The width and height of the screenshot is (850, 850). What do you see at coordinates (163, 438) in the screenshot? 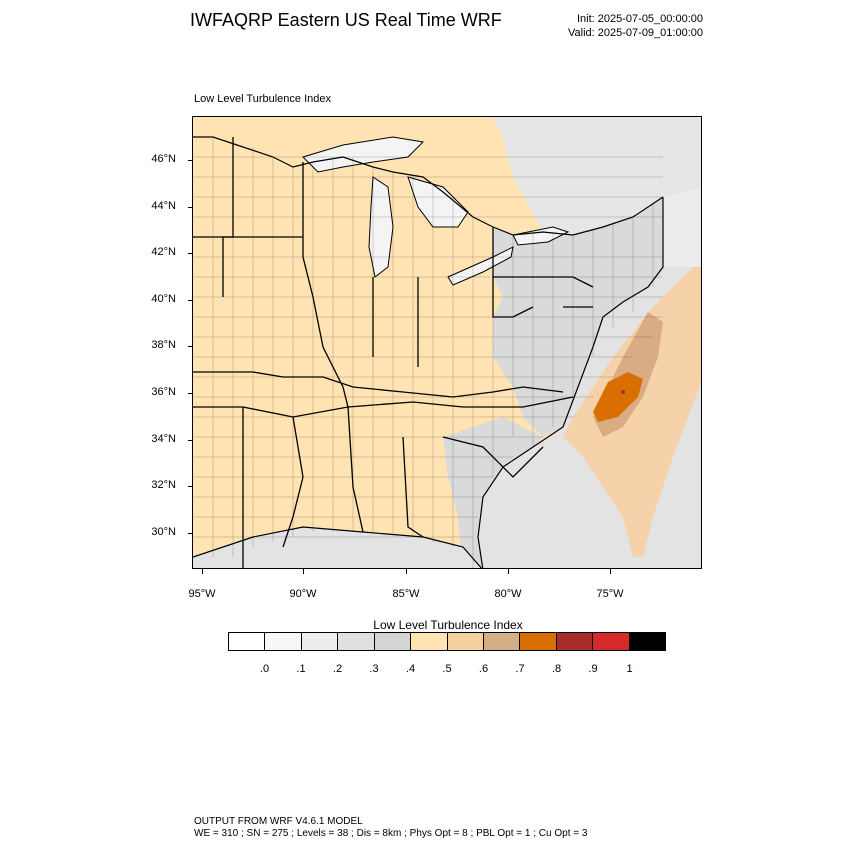
I see `lat-label: 34°N` at bounding box center [163, 438].